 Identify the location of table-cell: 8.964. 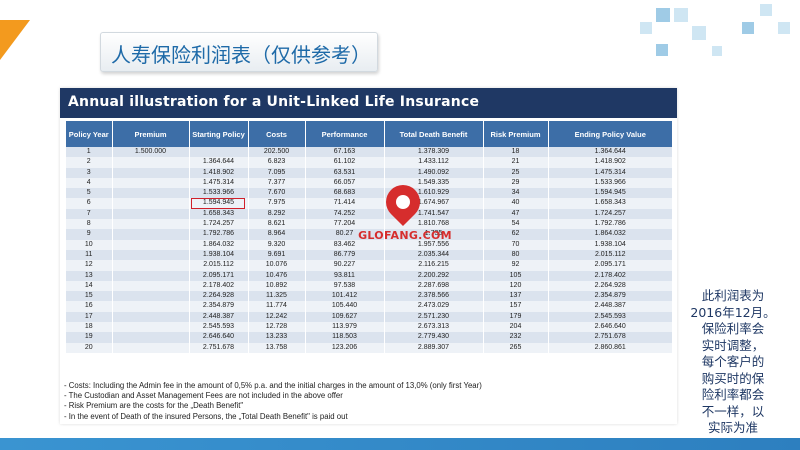
(277, 234).